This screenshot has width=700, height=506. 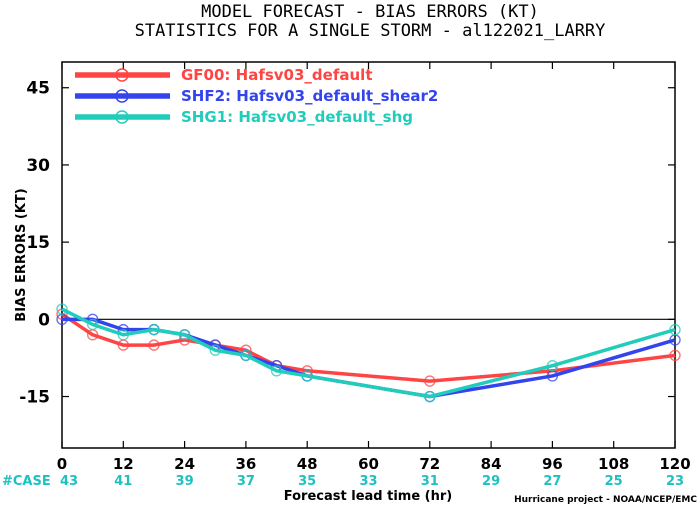 What do you see at coordinates (491, 464) in the screenshot?
I see `x-tick-label: 84` at bounding box center [491, 464].